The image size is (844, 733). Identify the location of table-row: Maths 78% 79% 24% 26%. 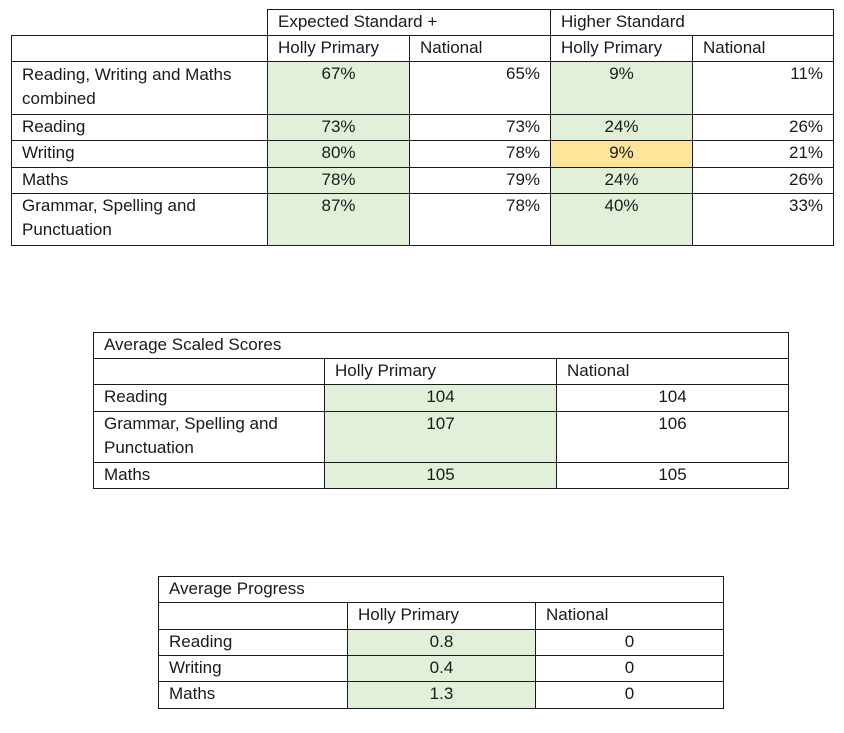
(423, 180).